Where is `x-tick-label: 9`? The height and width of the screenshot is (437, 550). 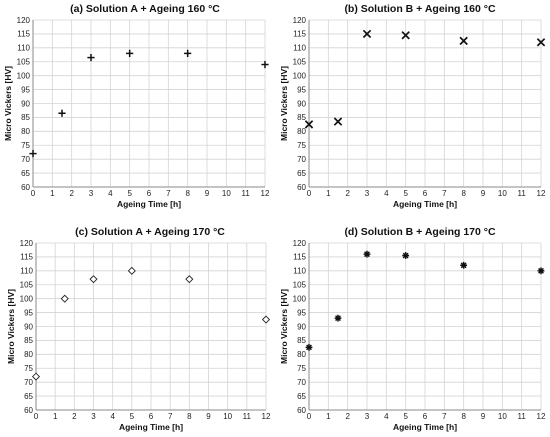
x-tick-label: 9 is located at coordinates (483, 416).